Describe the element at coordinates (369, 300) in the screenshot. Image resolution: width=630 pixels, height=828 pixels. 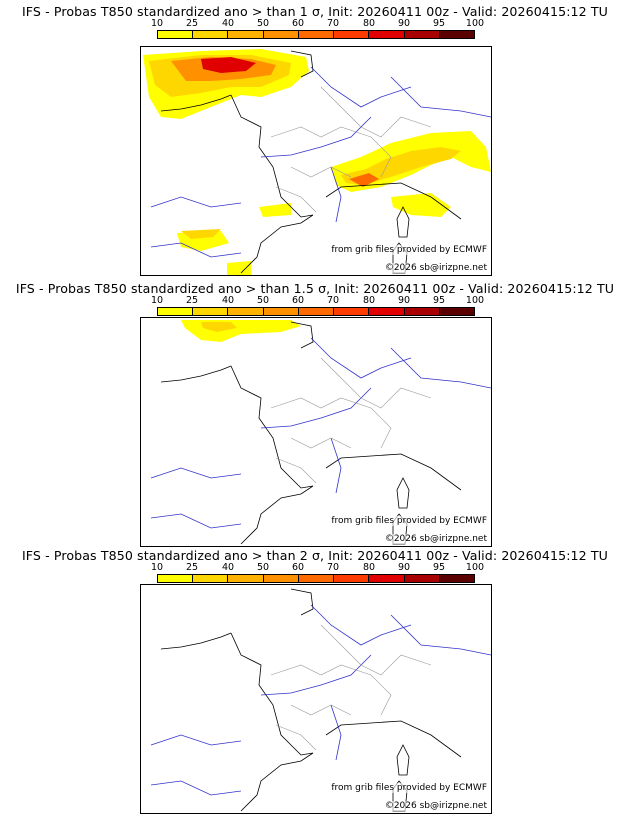
I see `colorbar-tick: 80` at that location.